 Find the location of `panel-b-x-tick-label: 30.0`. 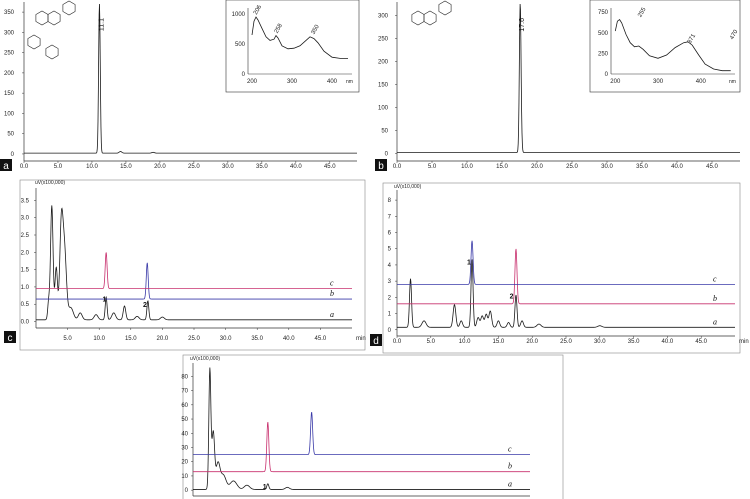

panel-b-x-tick-label: 30.0 is located at coordinates (607, 167).